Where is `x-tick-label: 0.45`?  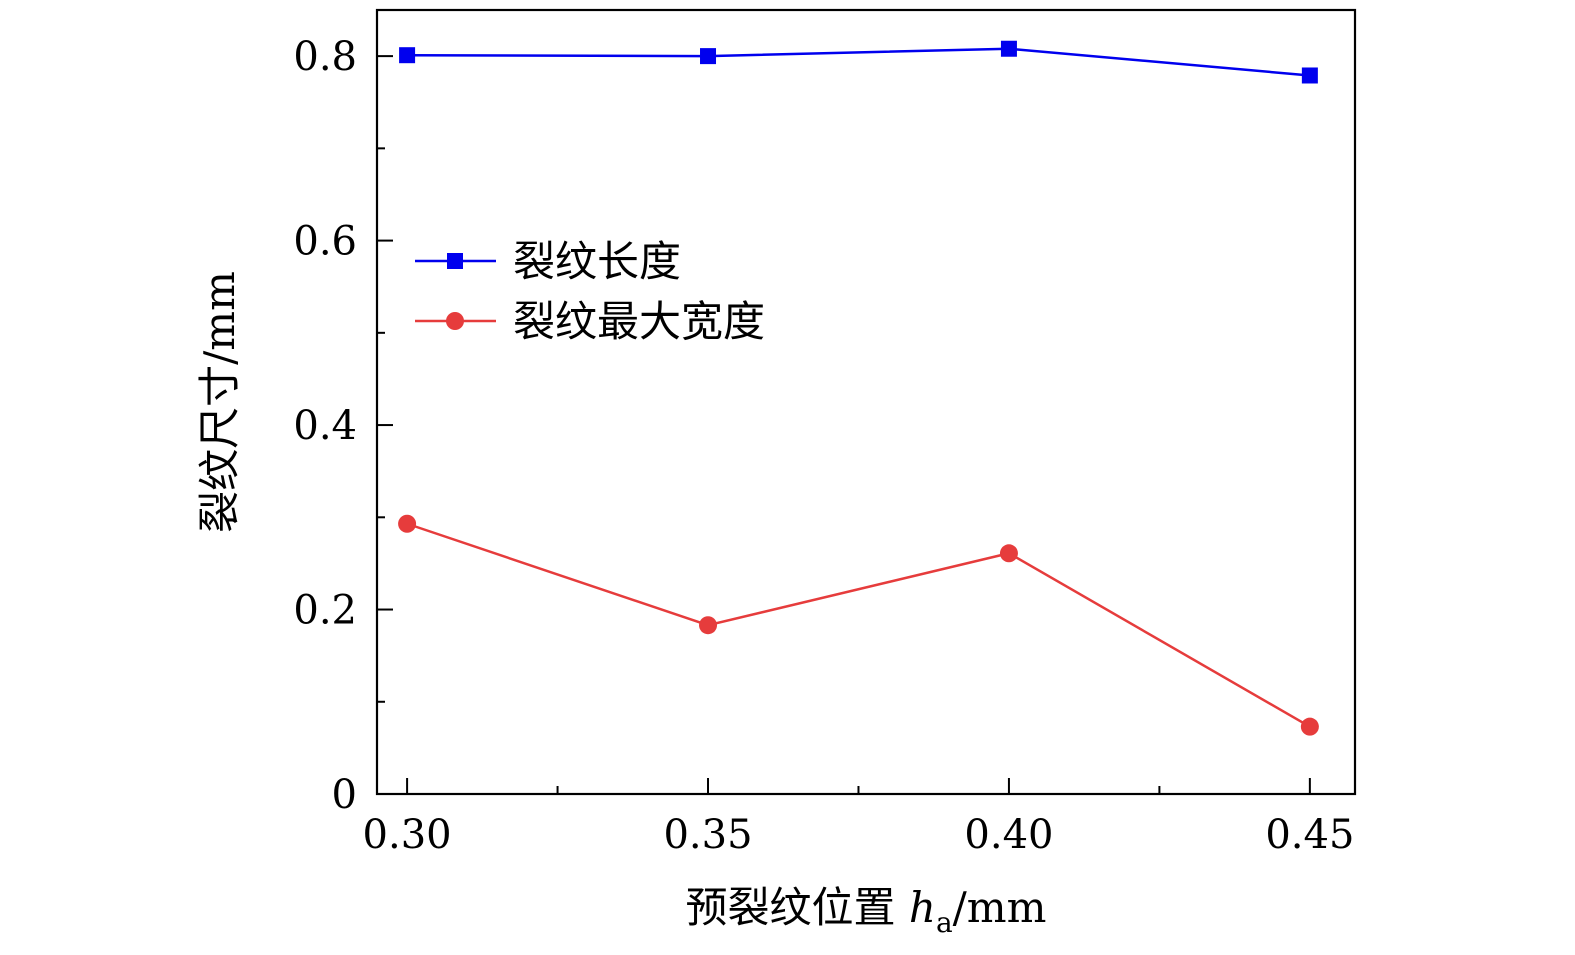 x-tick-label: 0.45 is located at coordinates (1309, 835).